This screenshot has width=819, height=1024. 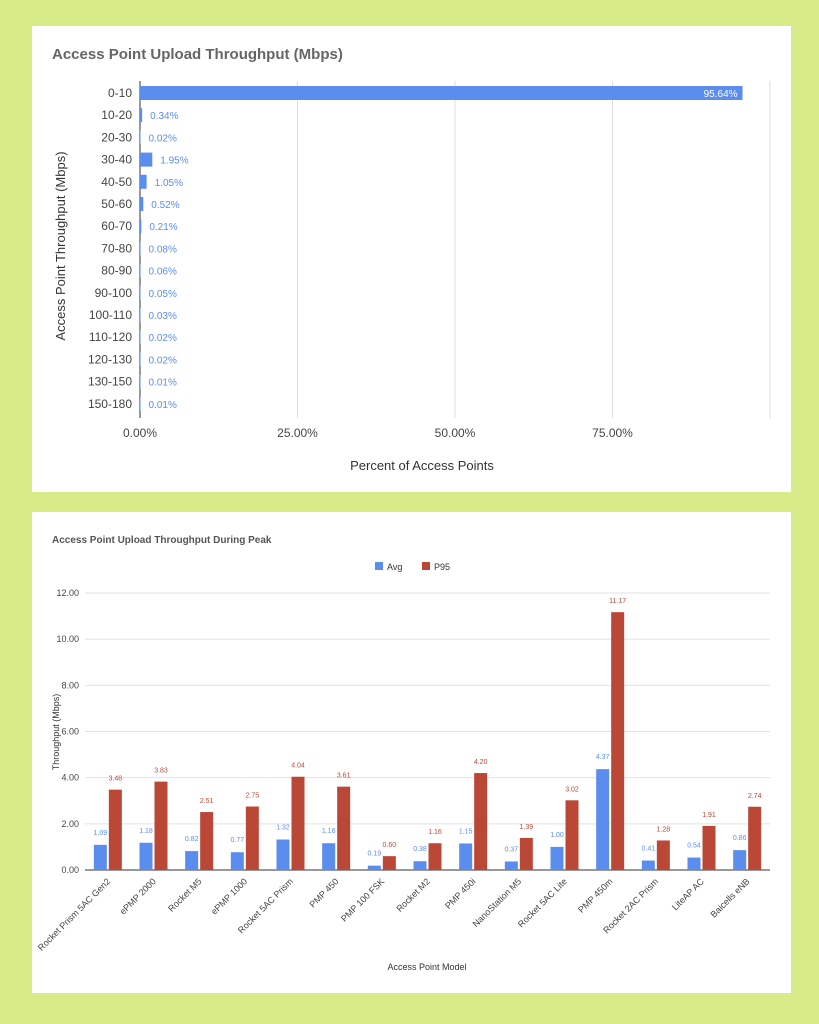 I want to click on data-label: 2.75, so click(x=253, y=796).